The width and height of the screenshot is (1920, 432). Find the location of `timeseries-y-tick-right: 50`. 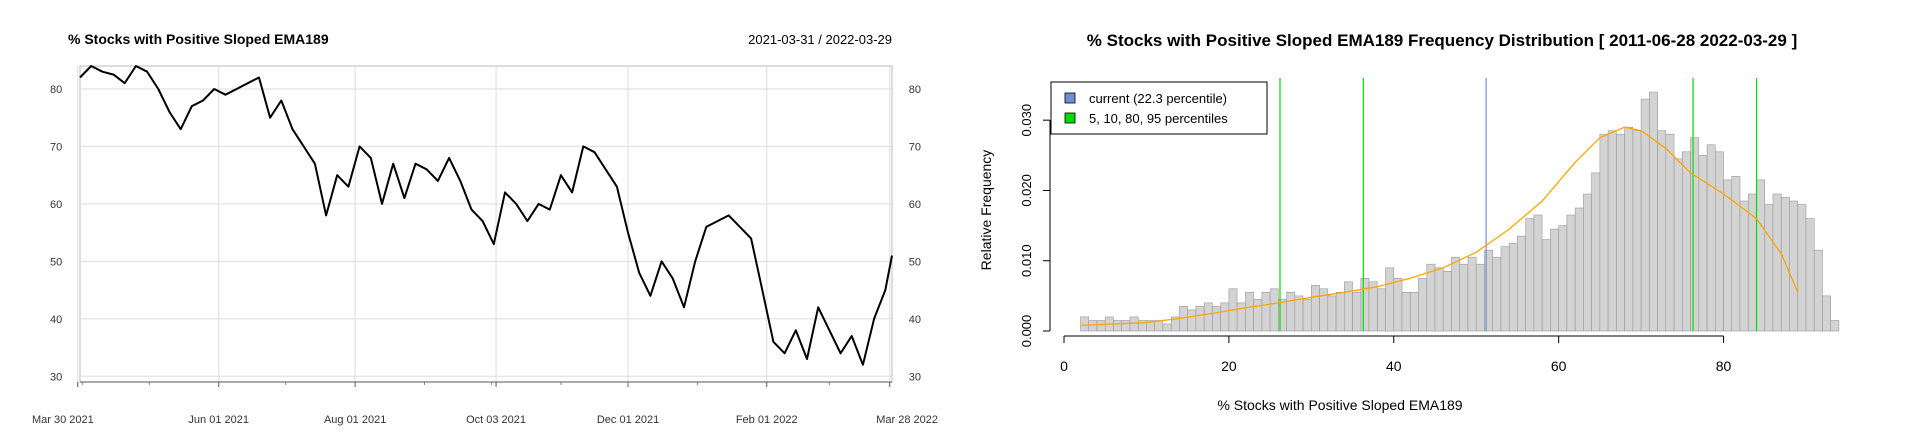

timeseries-y-tick-right: 50 is located at coordinates (915, 262).